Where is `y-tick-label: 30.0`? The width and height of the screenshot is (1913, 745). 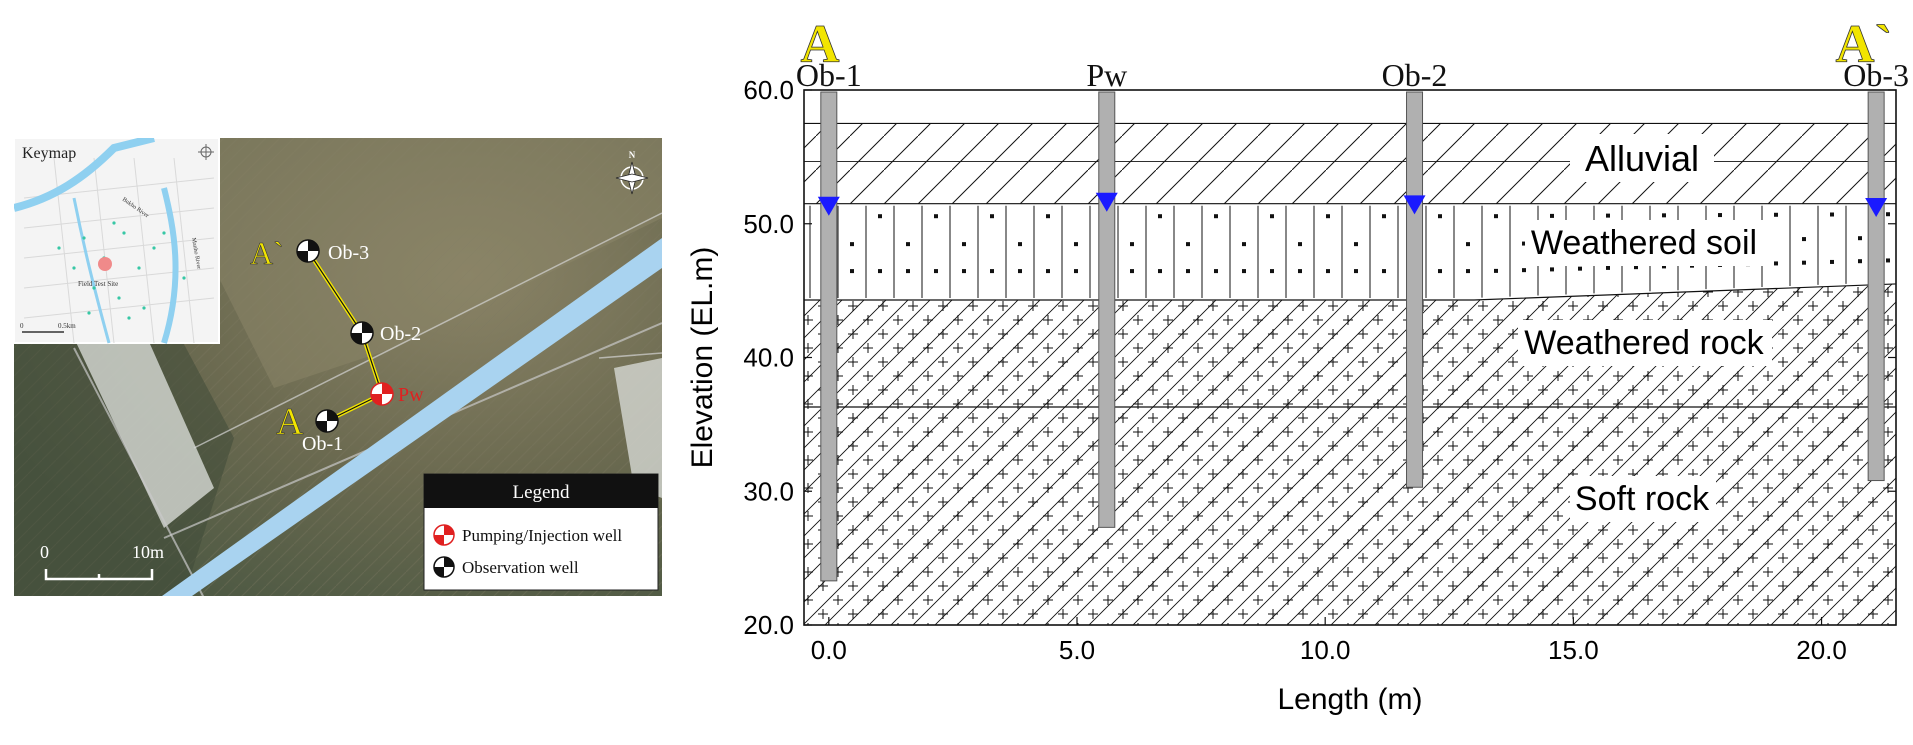
y-tick-label: 30.0 is located at coordinates (768, 491).